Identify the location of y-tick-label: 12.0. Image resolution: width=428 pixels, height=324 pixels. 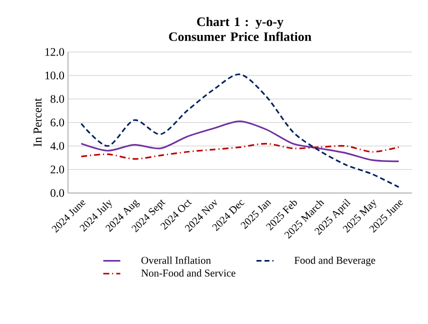
(54, 52).